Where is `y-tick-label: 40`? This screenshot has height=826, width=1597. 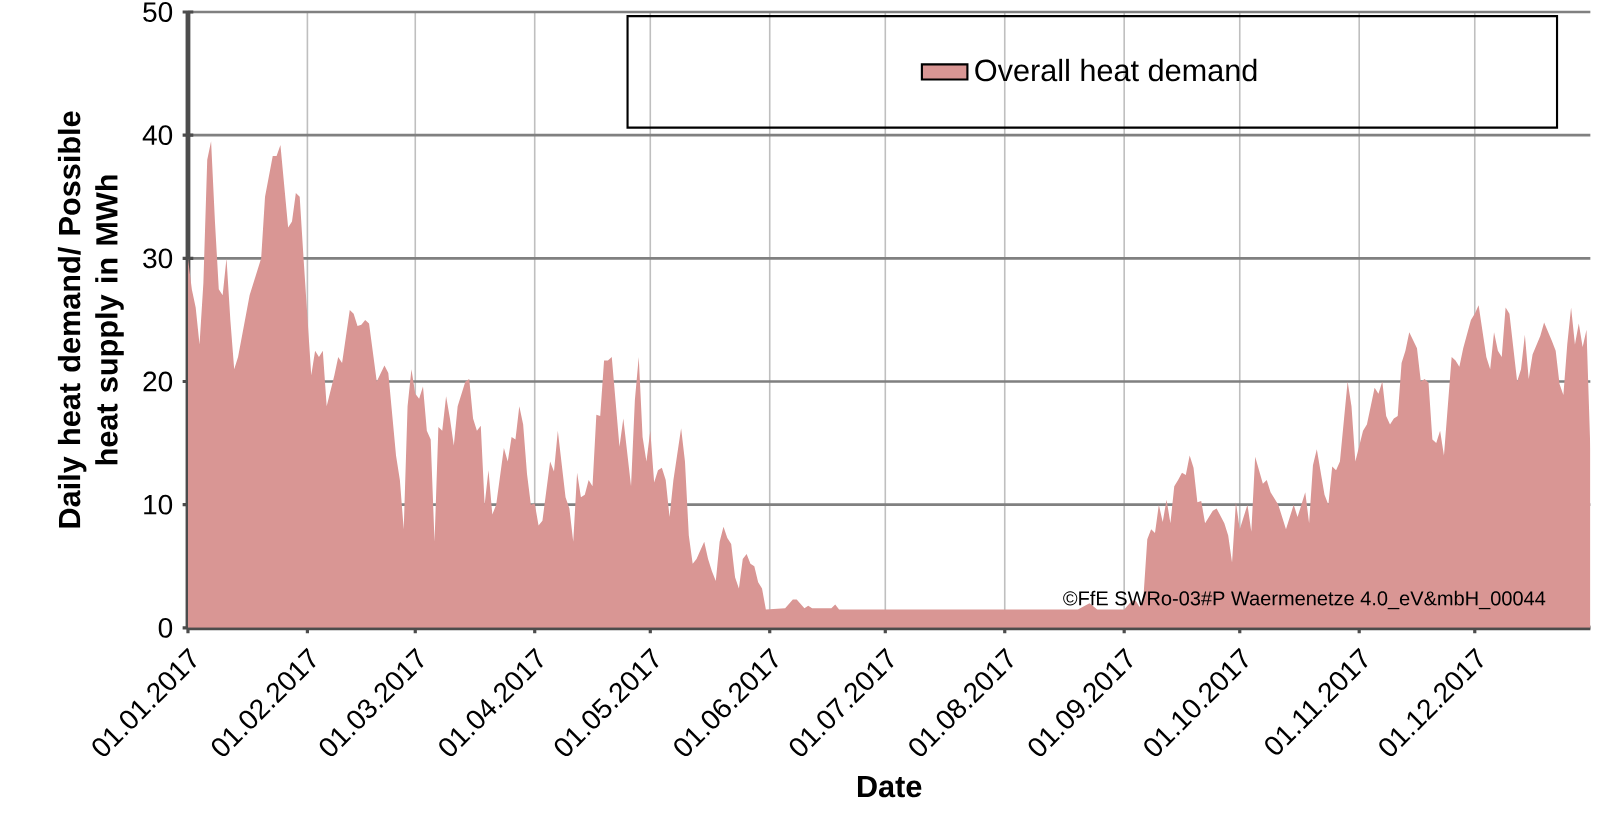 y-tick-label: 40 is located at coordinates (157, 135).